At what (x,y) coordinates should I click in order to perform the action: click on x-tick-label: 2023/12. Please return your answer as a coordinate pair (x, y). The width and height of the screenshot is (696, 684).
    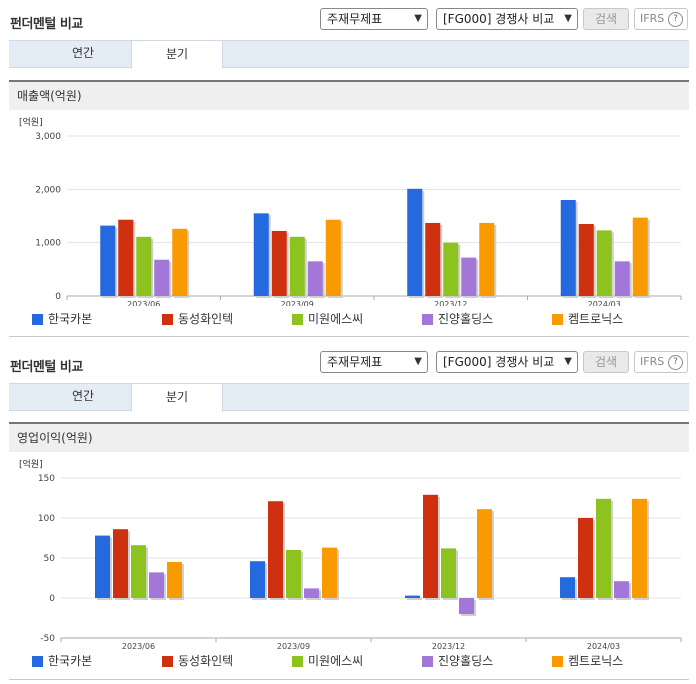
    Looking at the image, I should click on (450, 303).